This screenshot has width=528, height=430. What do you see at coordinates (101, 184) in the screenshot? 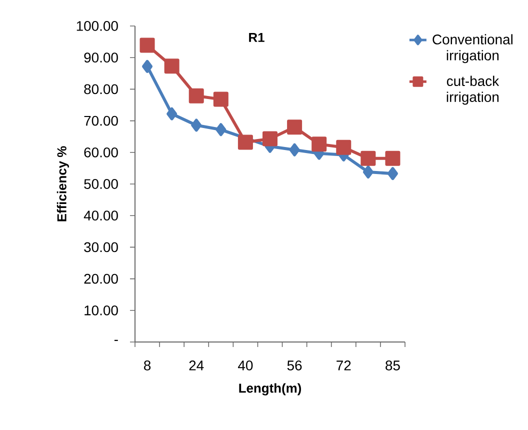
I see `y-tick-label: 50.00` at bounding box center [101, 184].